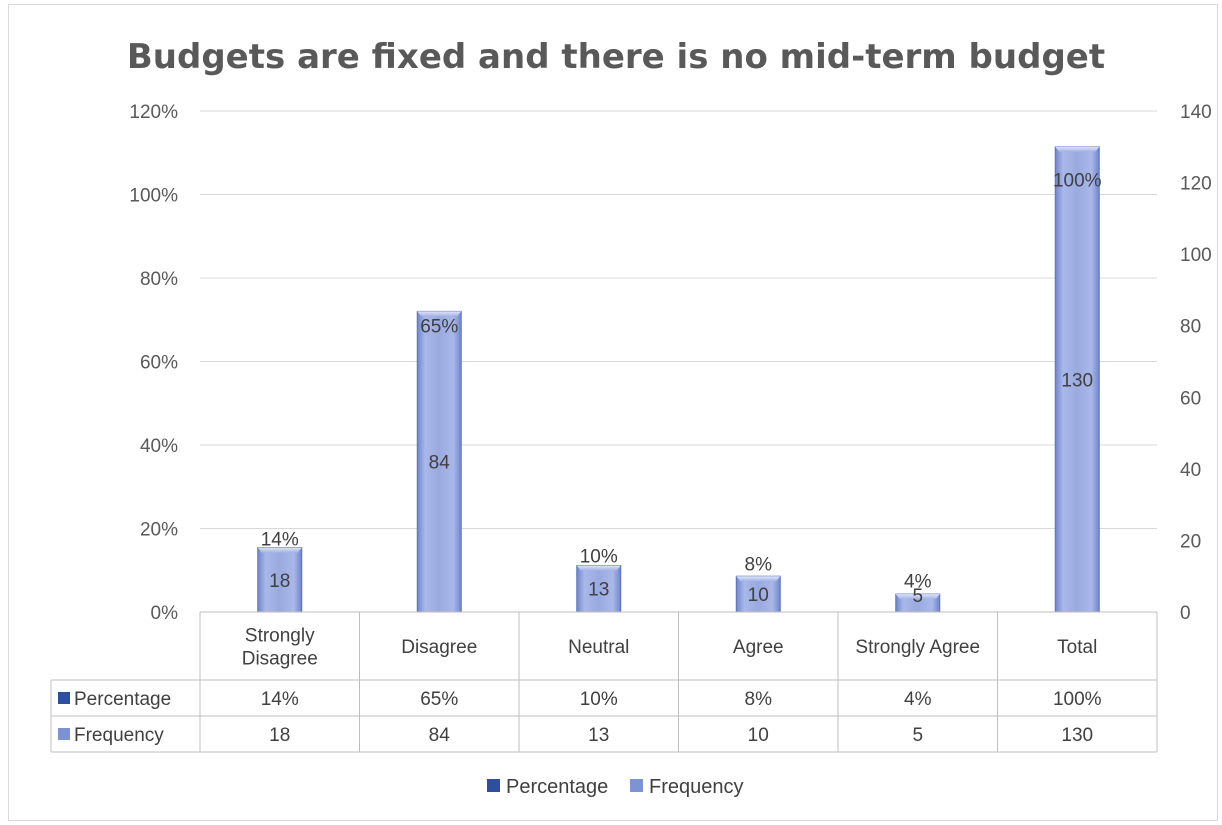  I want to click on category-label: Strongly Agree, so click(917, 647).